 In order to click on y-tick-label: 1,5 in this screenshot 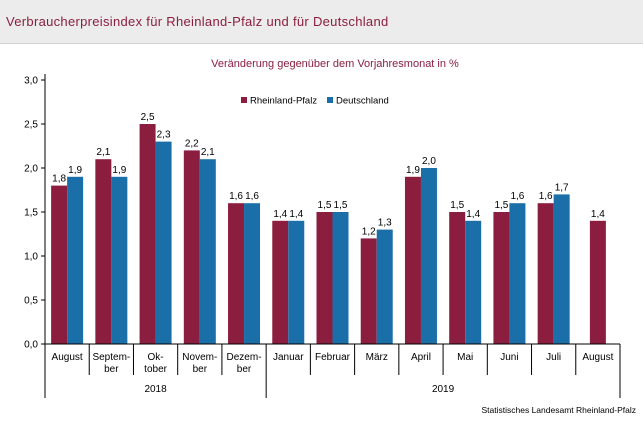, I will do `click(31, 213)`.